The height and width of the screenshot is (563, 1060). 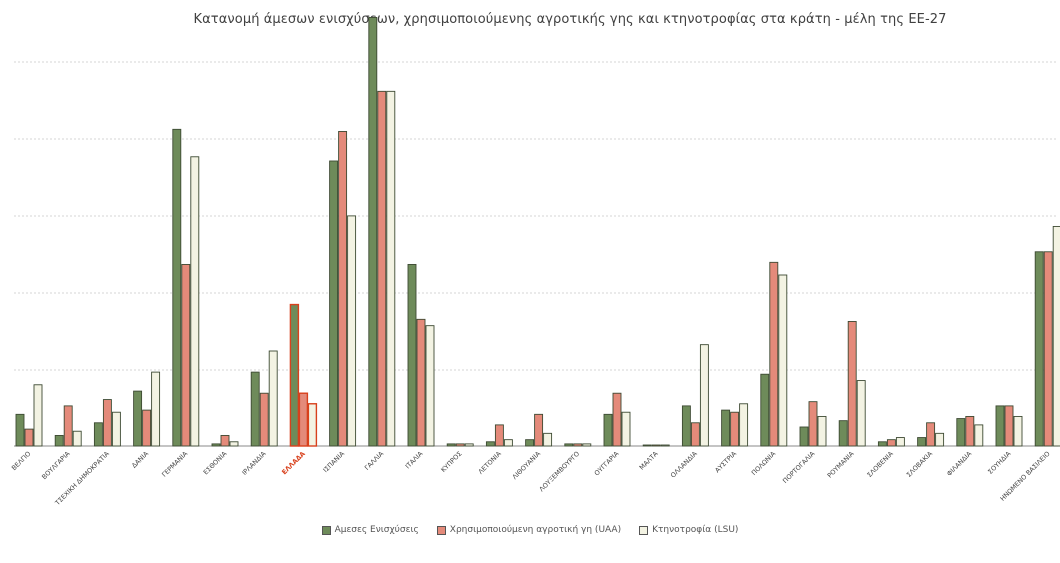 I want to click on tick-label: ΜΑΛΤΑ, so click(x=649, y=460).